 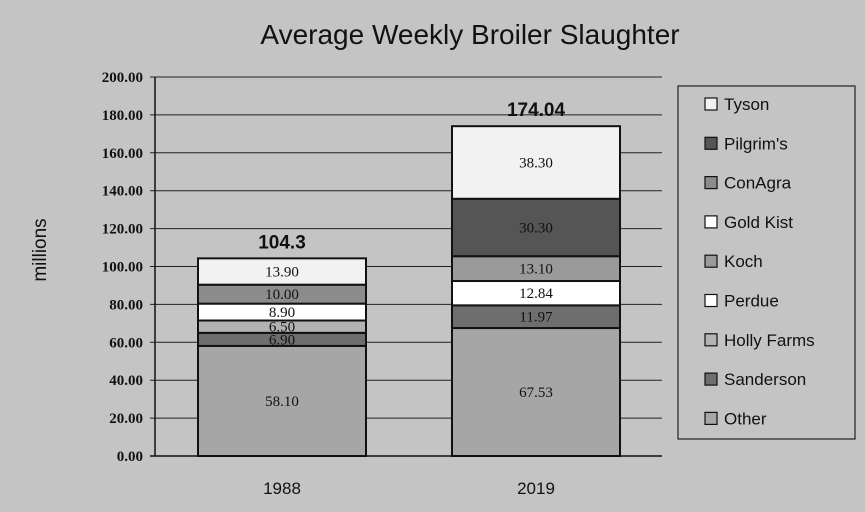 I want to click on legend-label: Gold Kist, so click(x=758, y=222).